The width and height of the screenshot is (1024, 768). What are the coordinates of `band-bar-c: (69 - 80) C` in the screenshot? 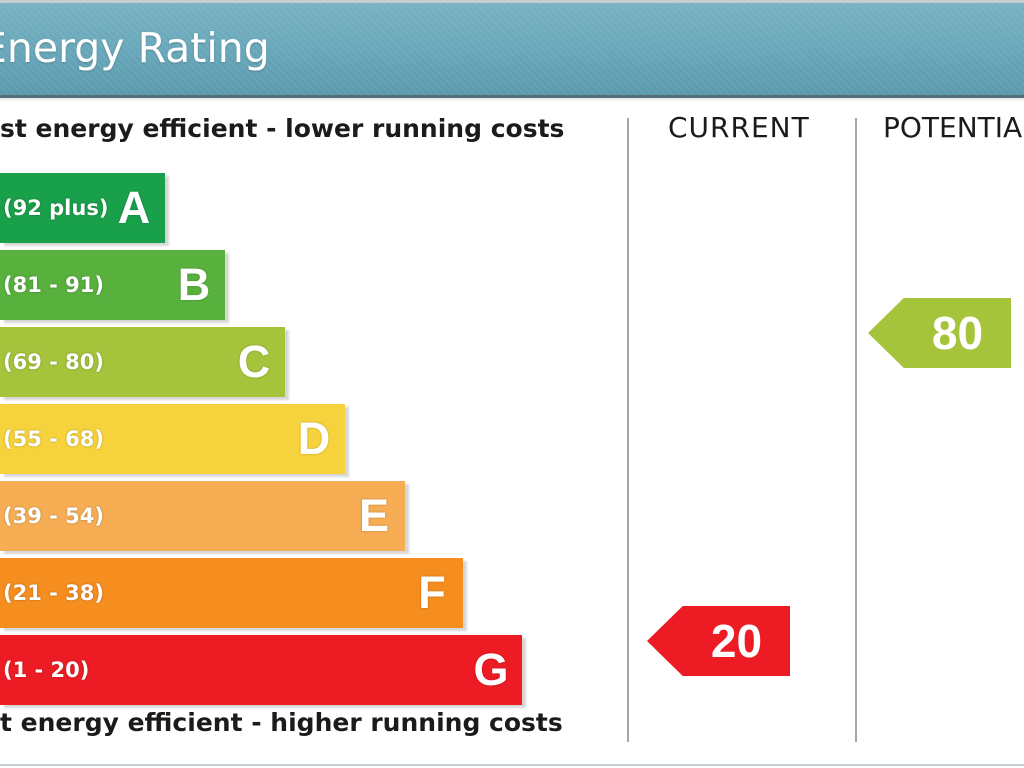 It's located at (142, 362).